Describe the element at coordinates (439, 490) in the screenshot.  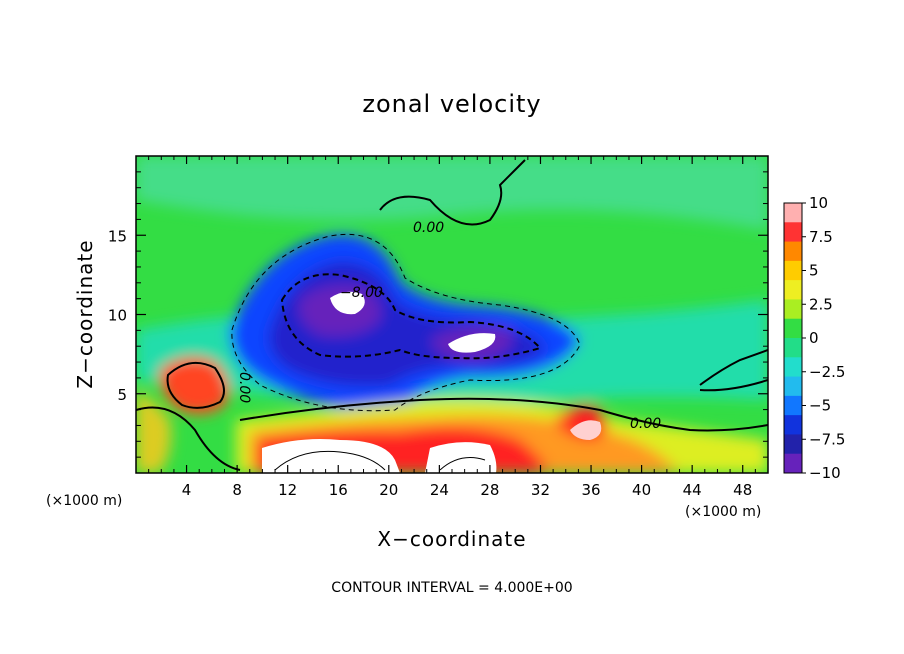
I see `x-tick-label: 24` at that location.